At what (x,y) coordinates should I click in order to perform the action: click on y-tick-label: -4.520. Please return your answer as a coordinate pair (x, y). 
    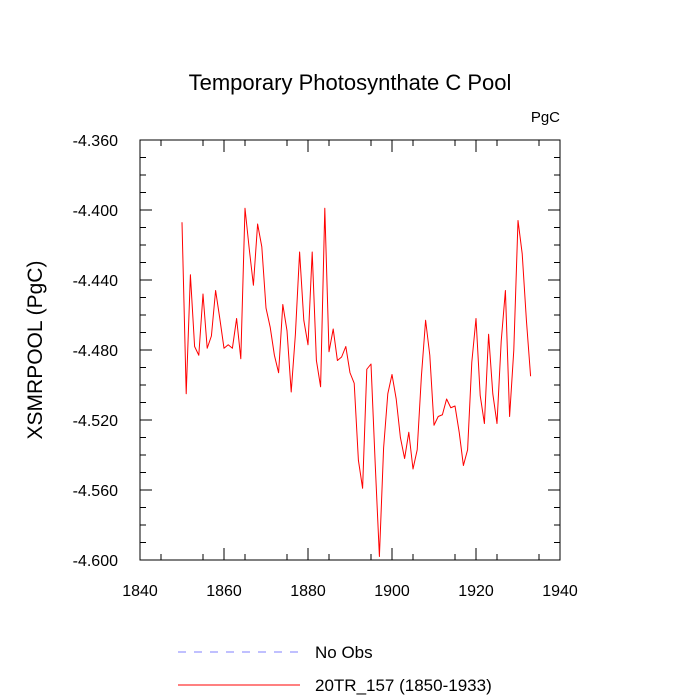
    Looking at the image, I should click on (95, 421).